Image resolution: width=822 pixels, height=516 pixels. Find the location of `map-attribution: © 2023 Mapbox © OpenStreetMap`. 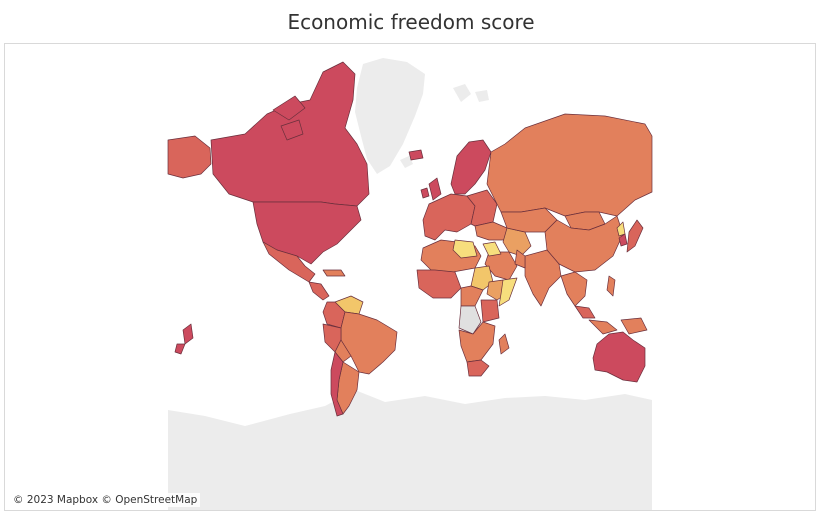

map-attribution: © 2023 Mapbox © OpenStreetMap is located at coordinates (105, 500).